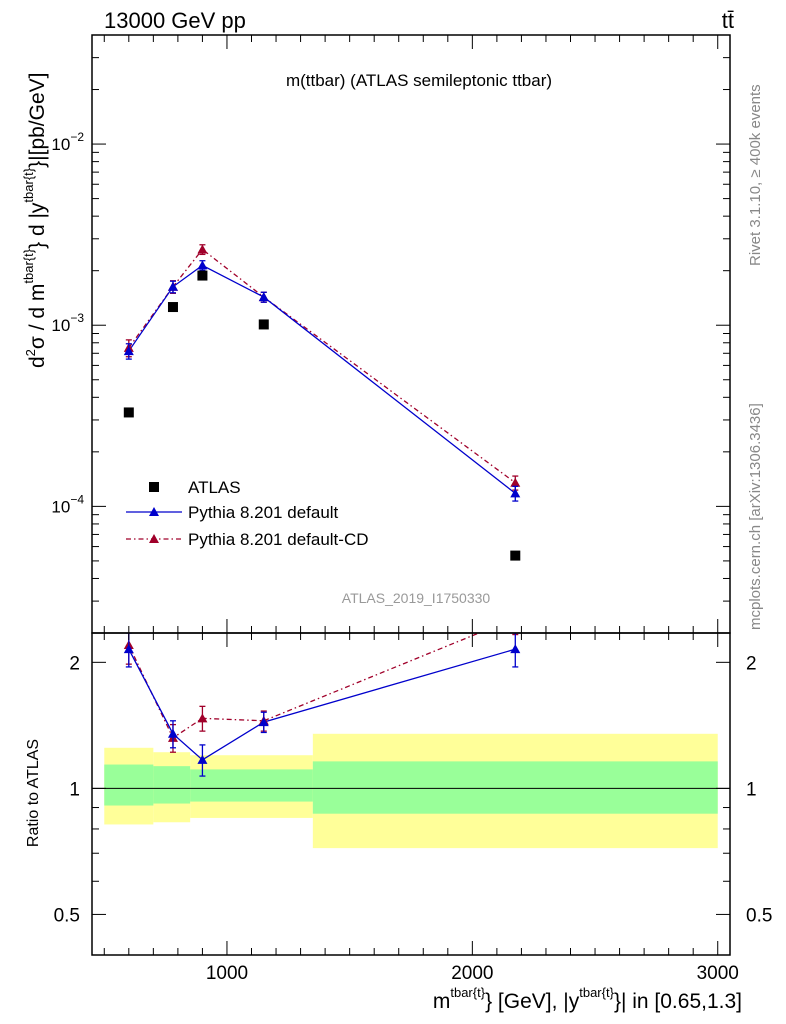 The image size is (786, 1024). What do you see at coordinates (35, 221) in the screenshot?
I see `main-ylabel: d2σ / d mtbar{t}} d |ytbar{t}}|[pb/GeV]` at bounding box center [35, 221].